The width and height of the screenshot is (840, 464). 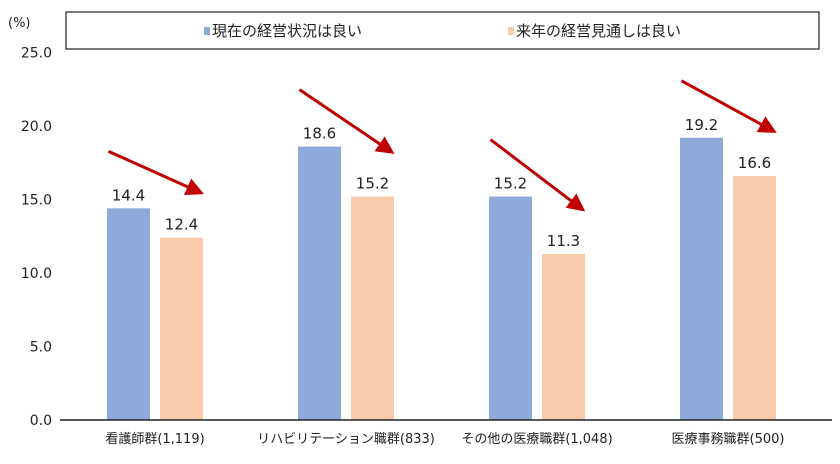 I want to click on x-category-label: 医療事務職群(500), so click(x=728, y=439).